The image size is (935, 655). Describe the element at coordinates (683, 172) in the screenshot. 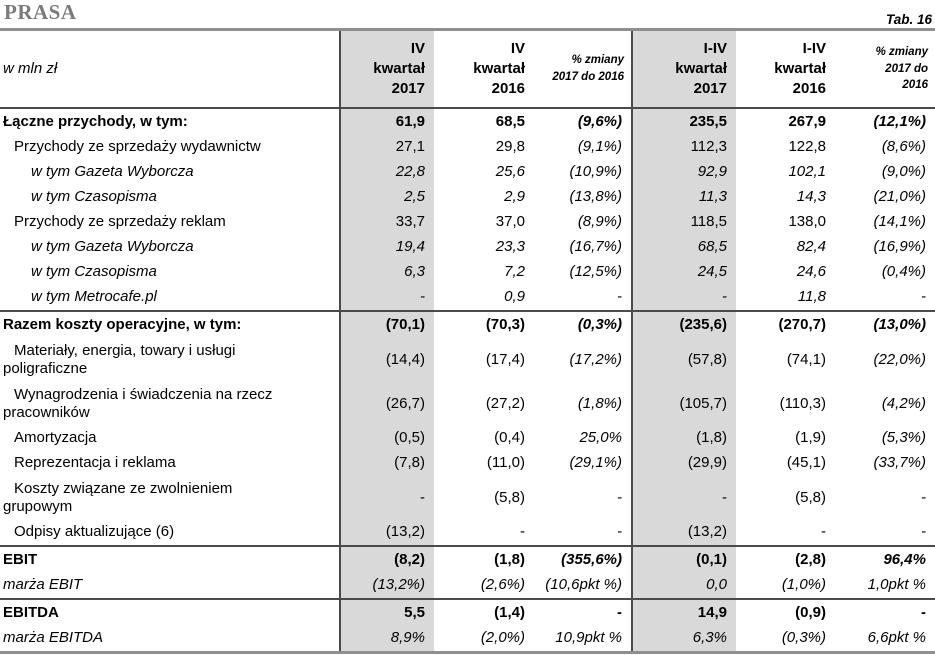

I see `value-cell-i-iv-2017: 92,9` at that location.